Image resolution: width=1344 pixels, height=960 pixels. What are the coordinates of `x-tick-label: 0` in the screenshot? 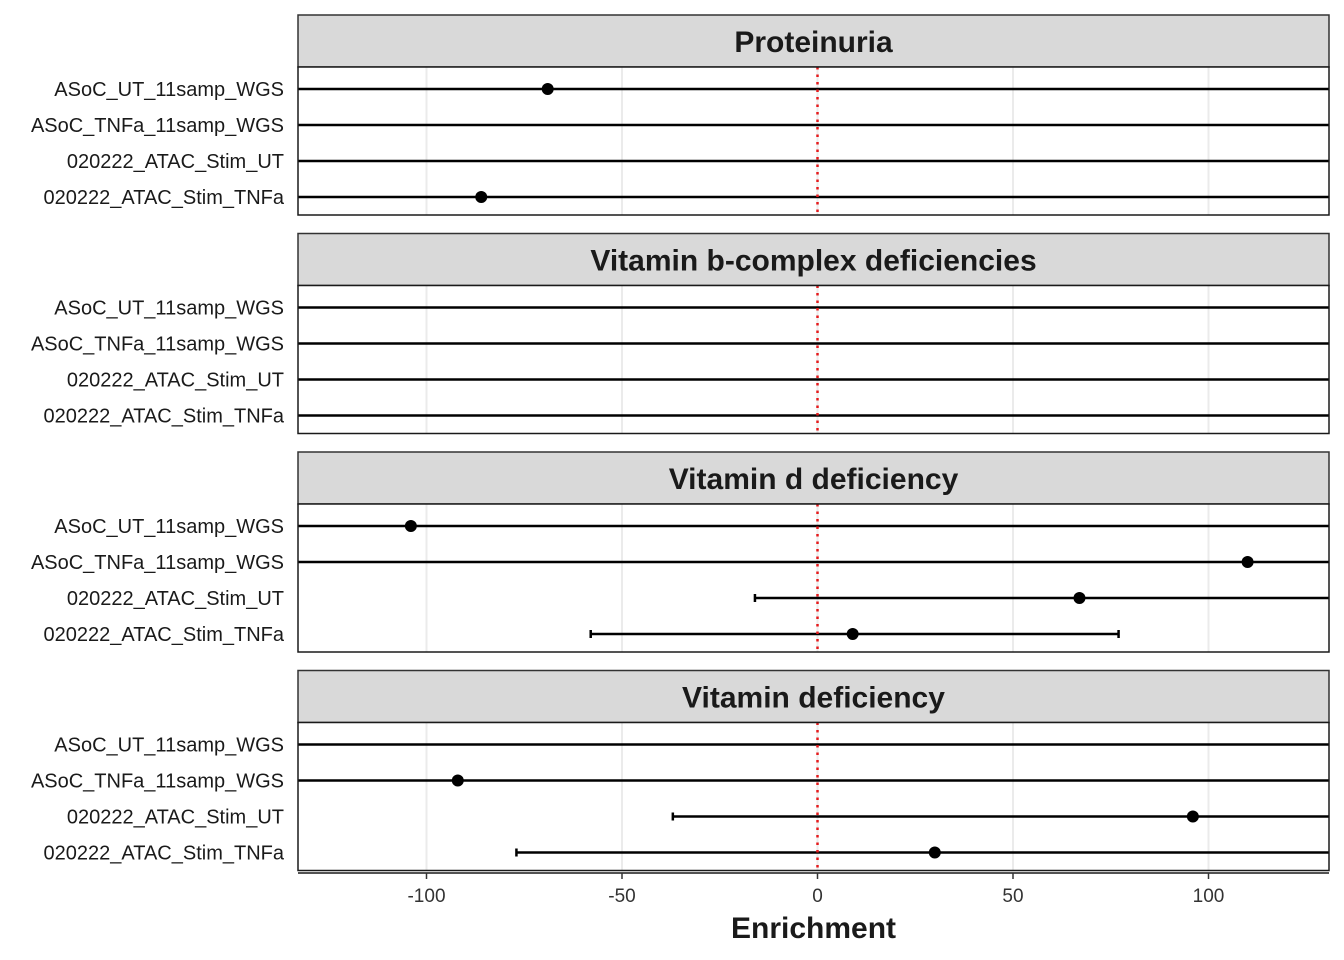 It's located at (817, 896).